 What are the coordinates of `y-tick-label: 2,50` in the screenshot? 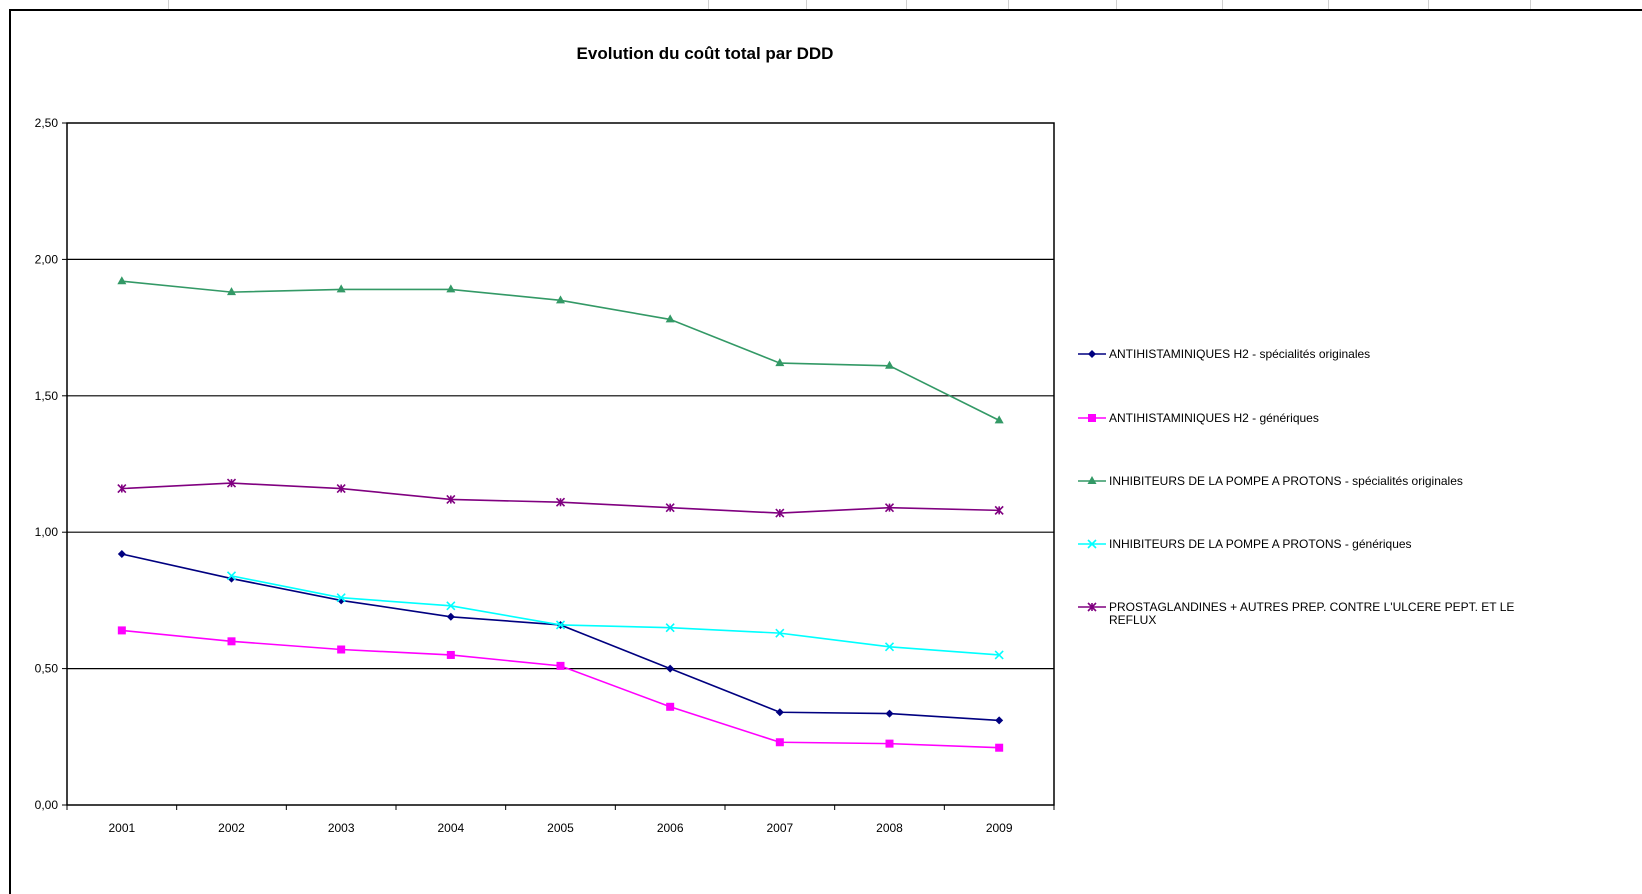 It's located at (47, 123).